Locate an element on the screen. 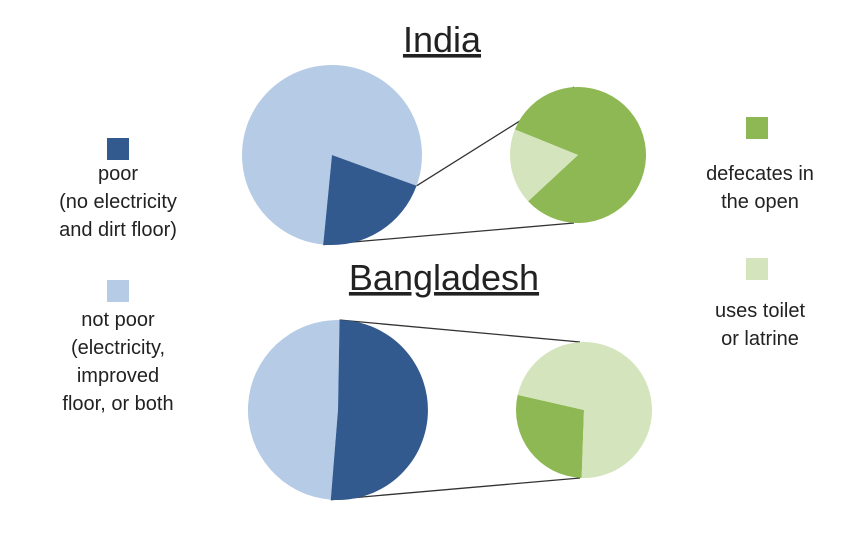 The image size is (850, 536). connector-top-bangladesh is located at coordinates (460, 331).